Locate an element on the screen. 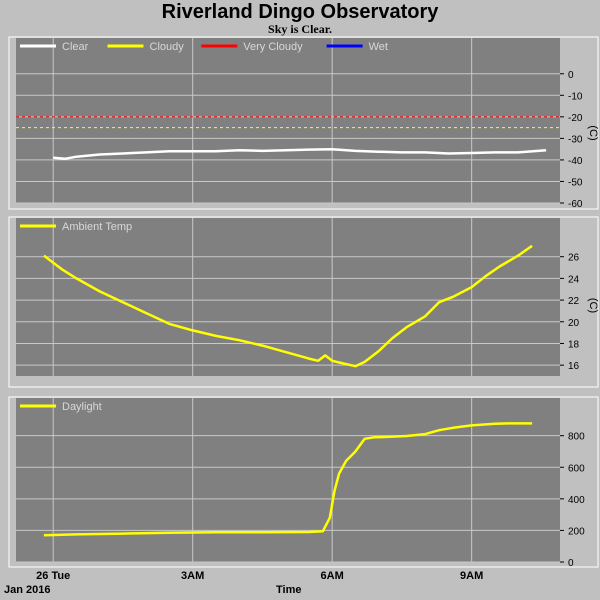 The width and height of the screenshot is (600, 600). legend-label: Clear is located at coordinates (75, 47).